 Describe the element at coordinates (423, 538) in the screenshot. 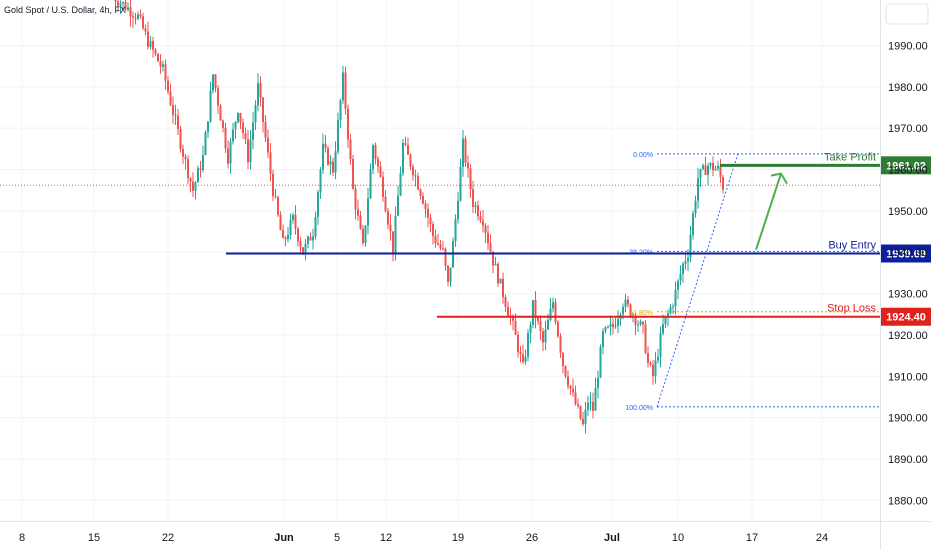

I see `x-axis-ticks: 8 15 22 Jun 5 12 19 26 Jul 10 17 24` at that location.